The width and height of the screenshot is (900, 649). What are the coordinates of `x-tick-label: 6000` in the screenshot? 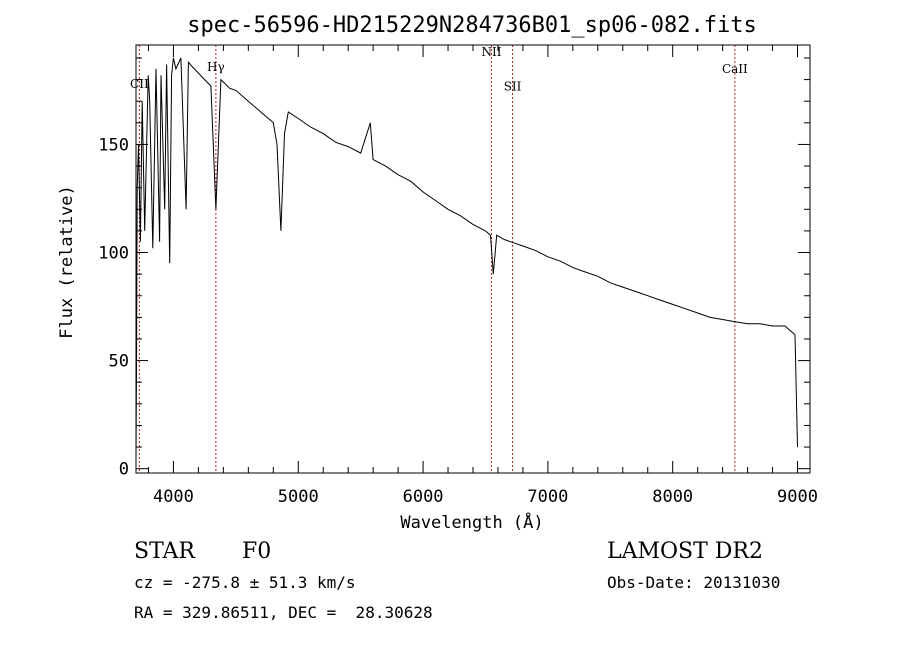 It's located at (423, 497).